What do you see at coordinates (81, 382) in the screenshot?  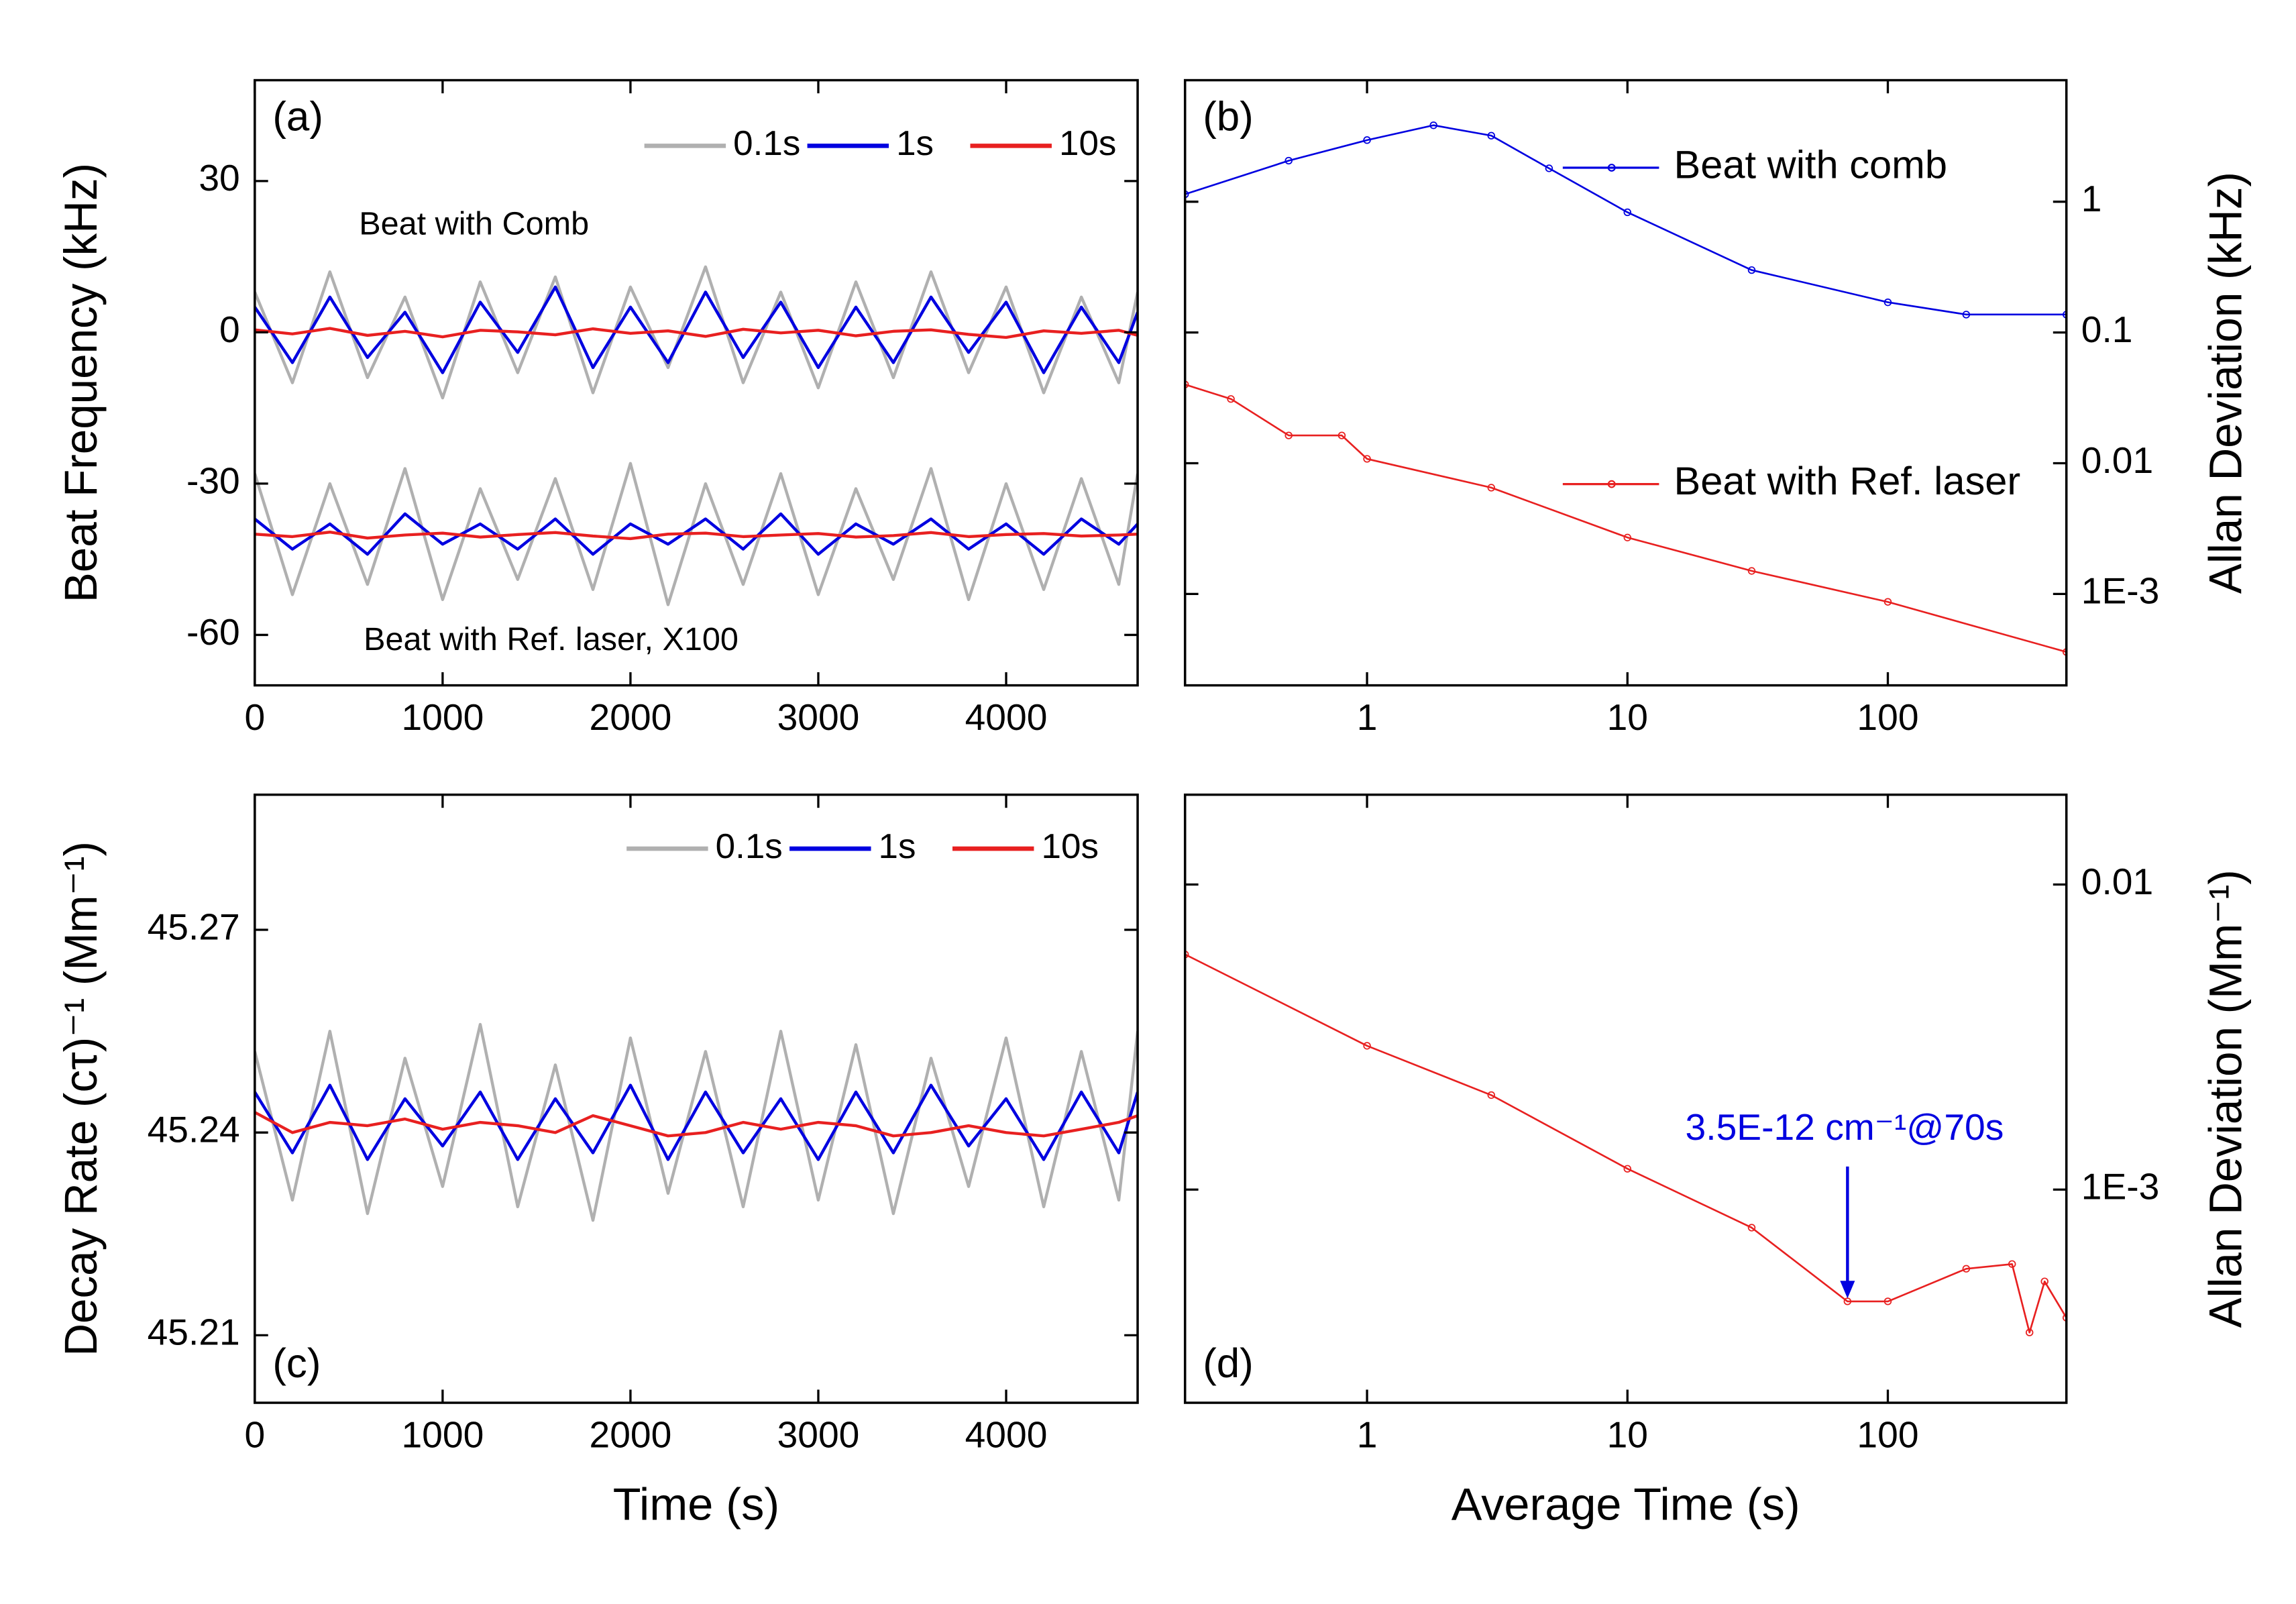 I see `y-axis-label: Beat Frequency (kHz)` at bounding box center [81, 382].